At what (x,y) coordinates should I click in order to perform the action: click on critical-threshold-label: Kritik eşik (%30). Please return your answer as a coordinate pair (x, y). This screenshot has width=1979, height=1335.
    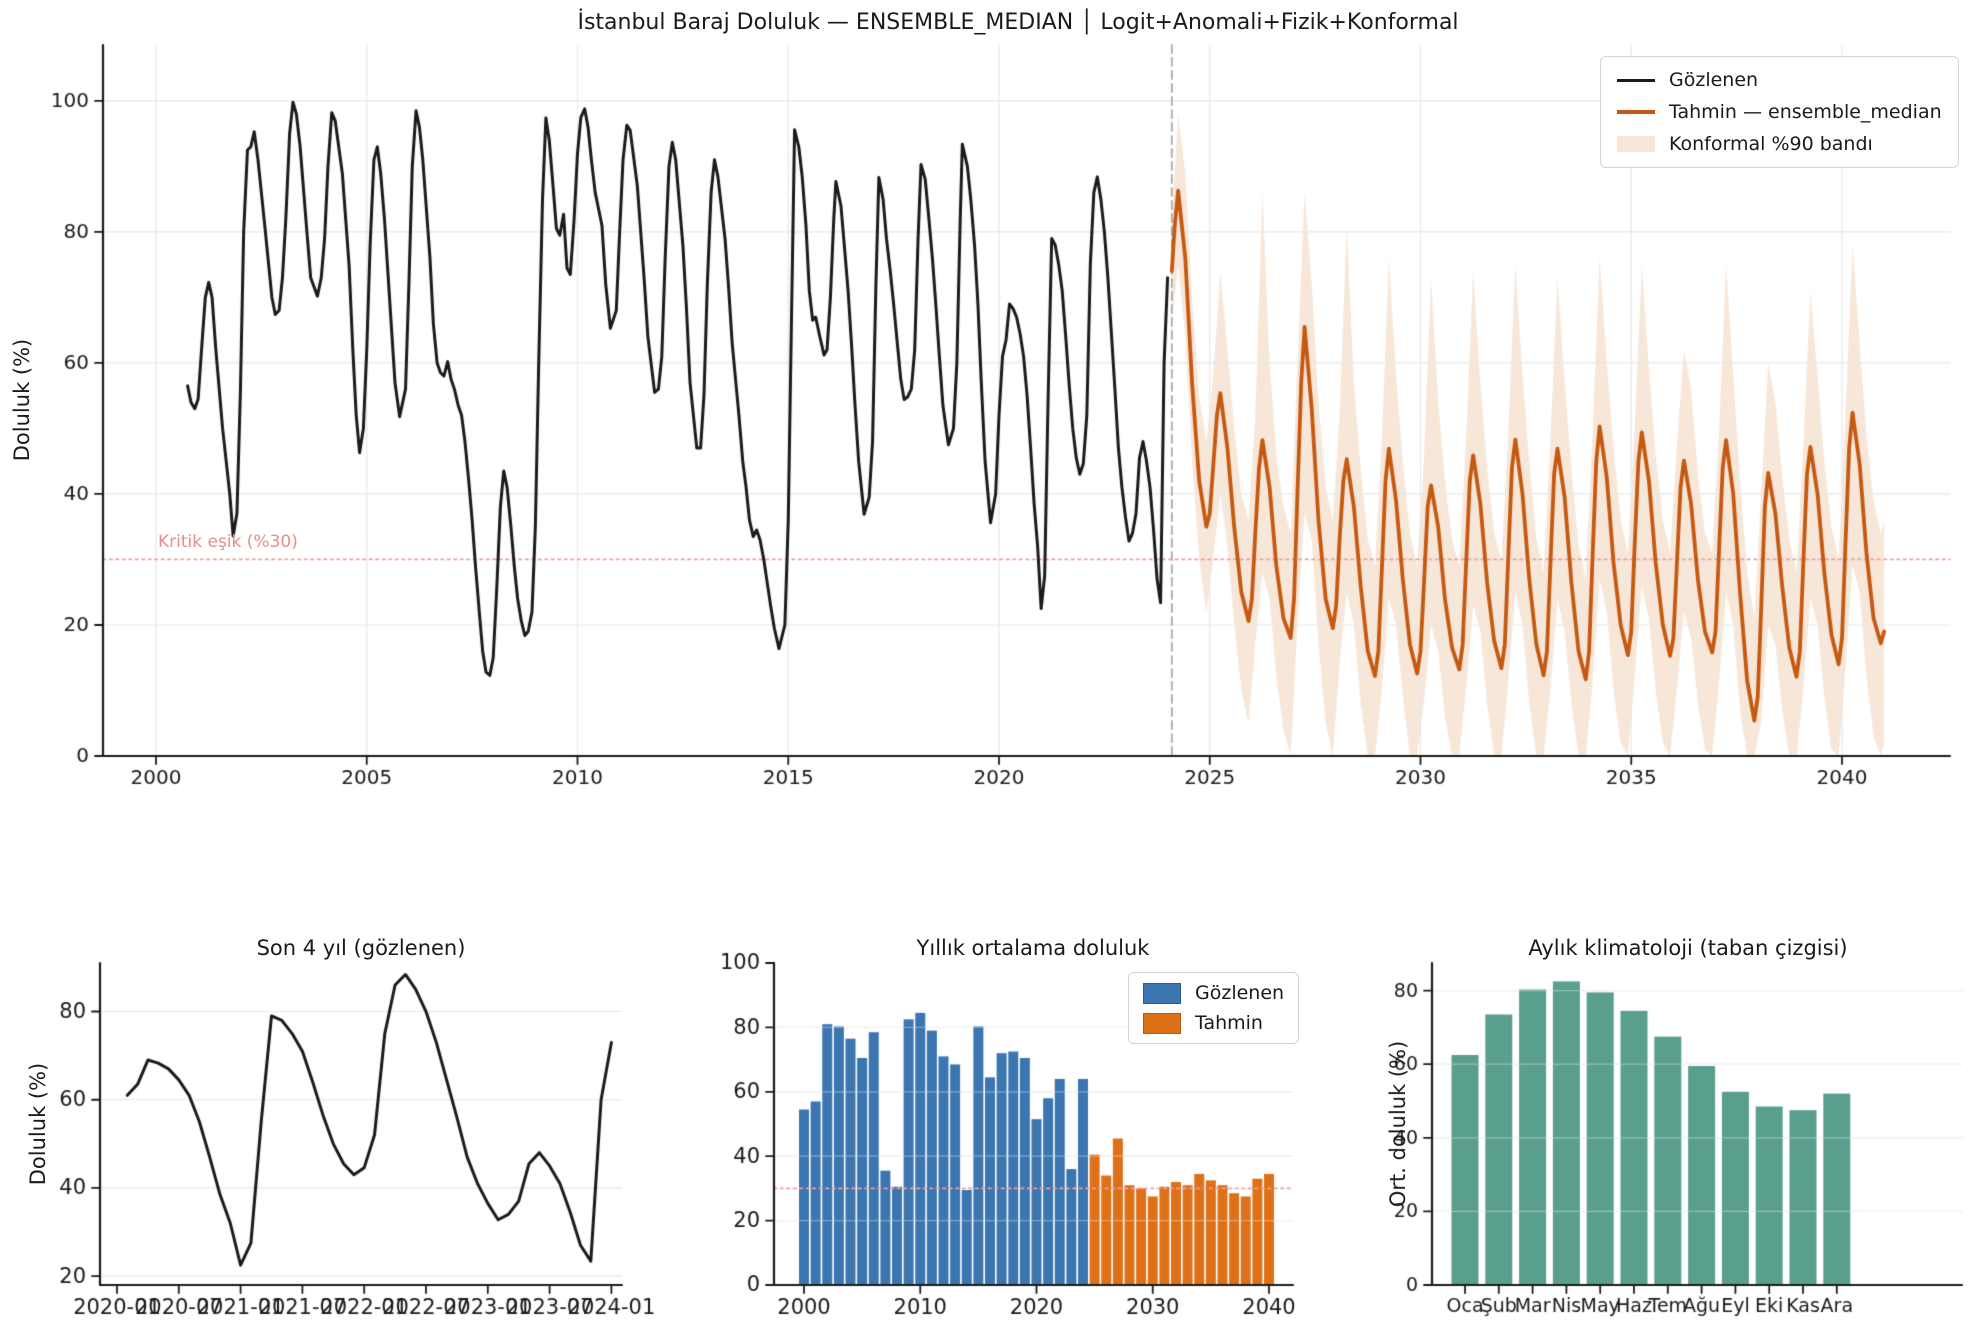
    Looking at the image, I should click on (228, 542).